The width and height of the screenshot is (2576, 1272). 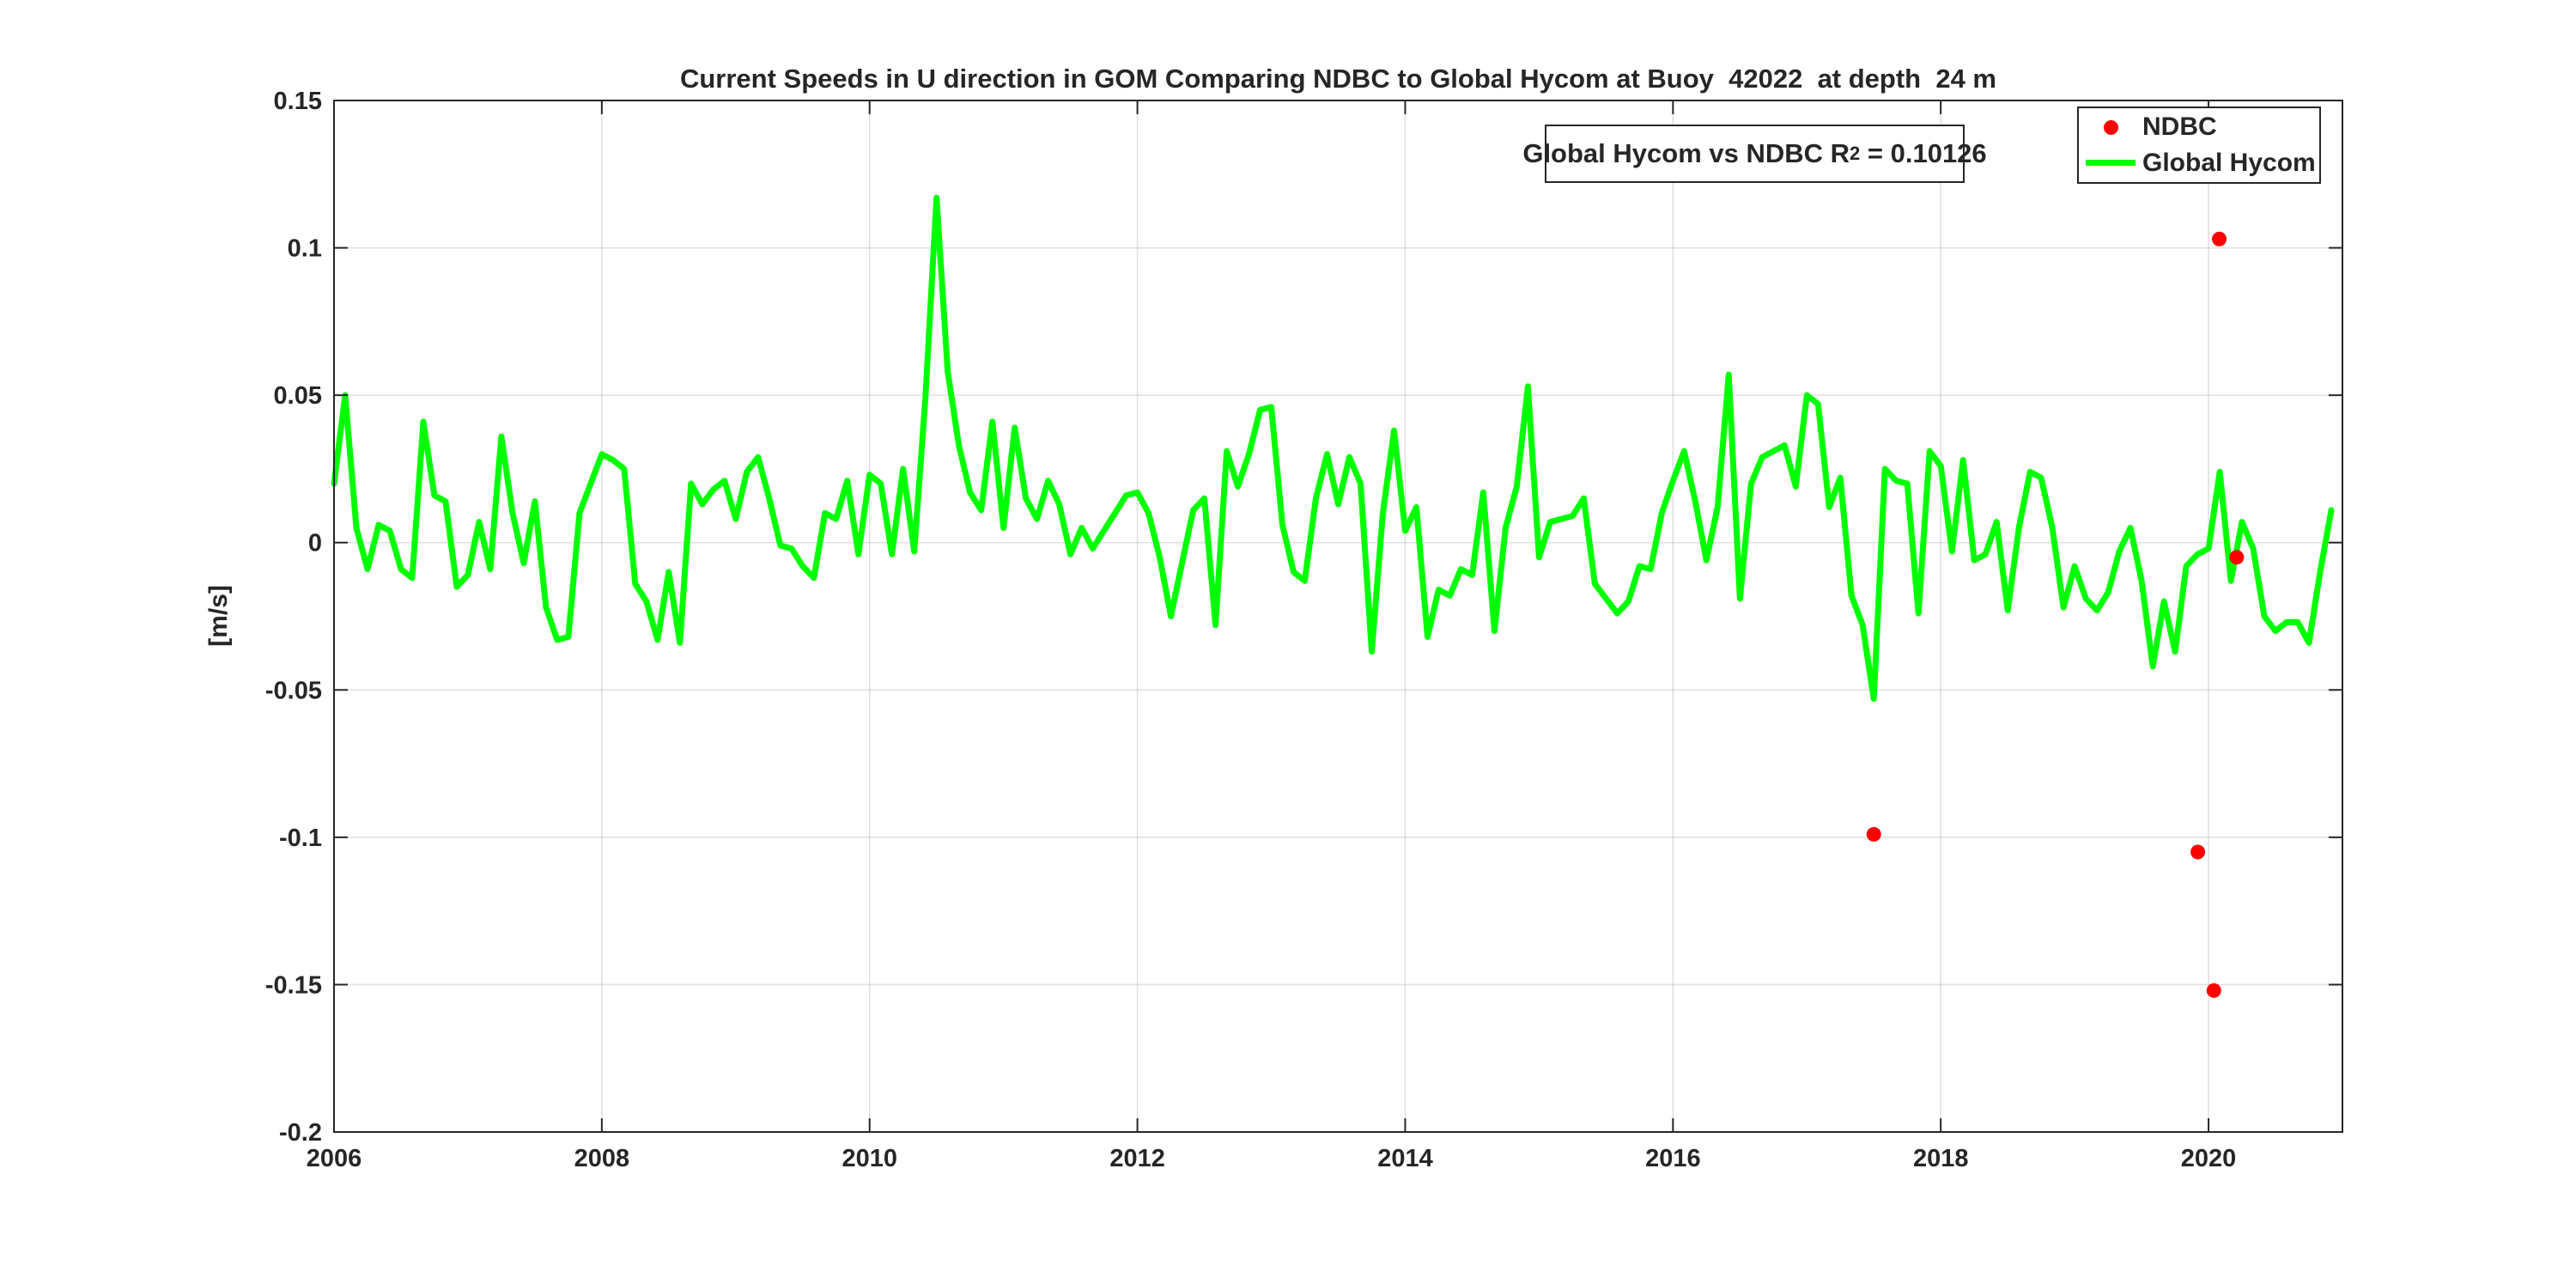 What do you see at coordinates (298, 396) in the screenshot?
I see `svg-text: 0.05` at bounding box center [298, 396].